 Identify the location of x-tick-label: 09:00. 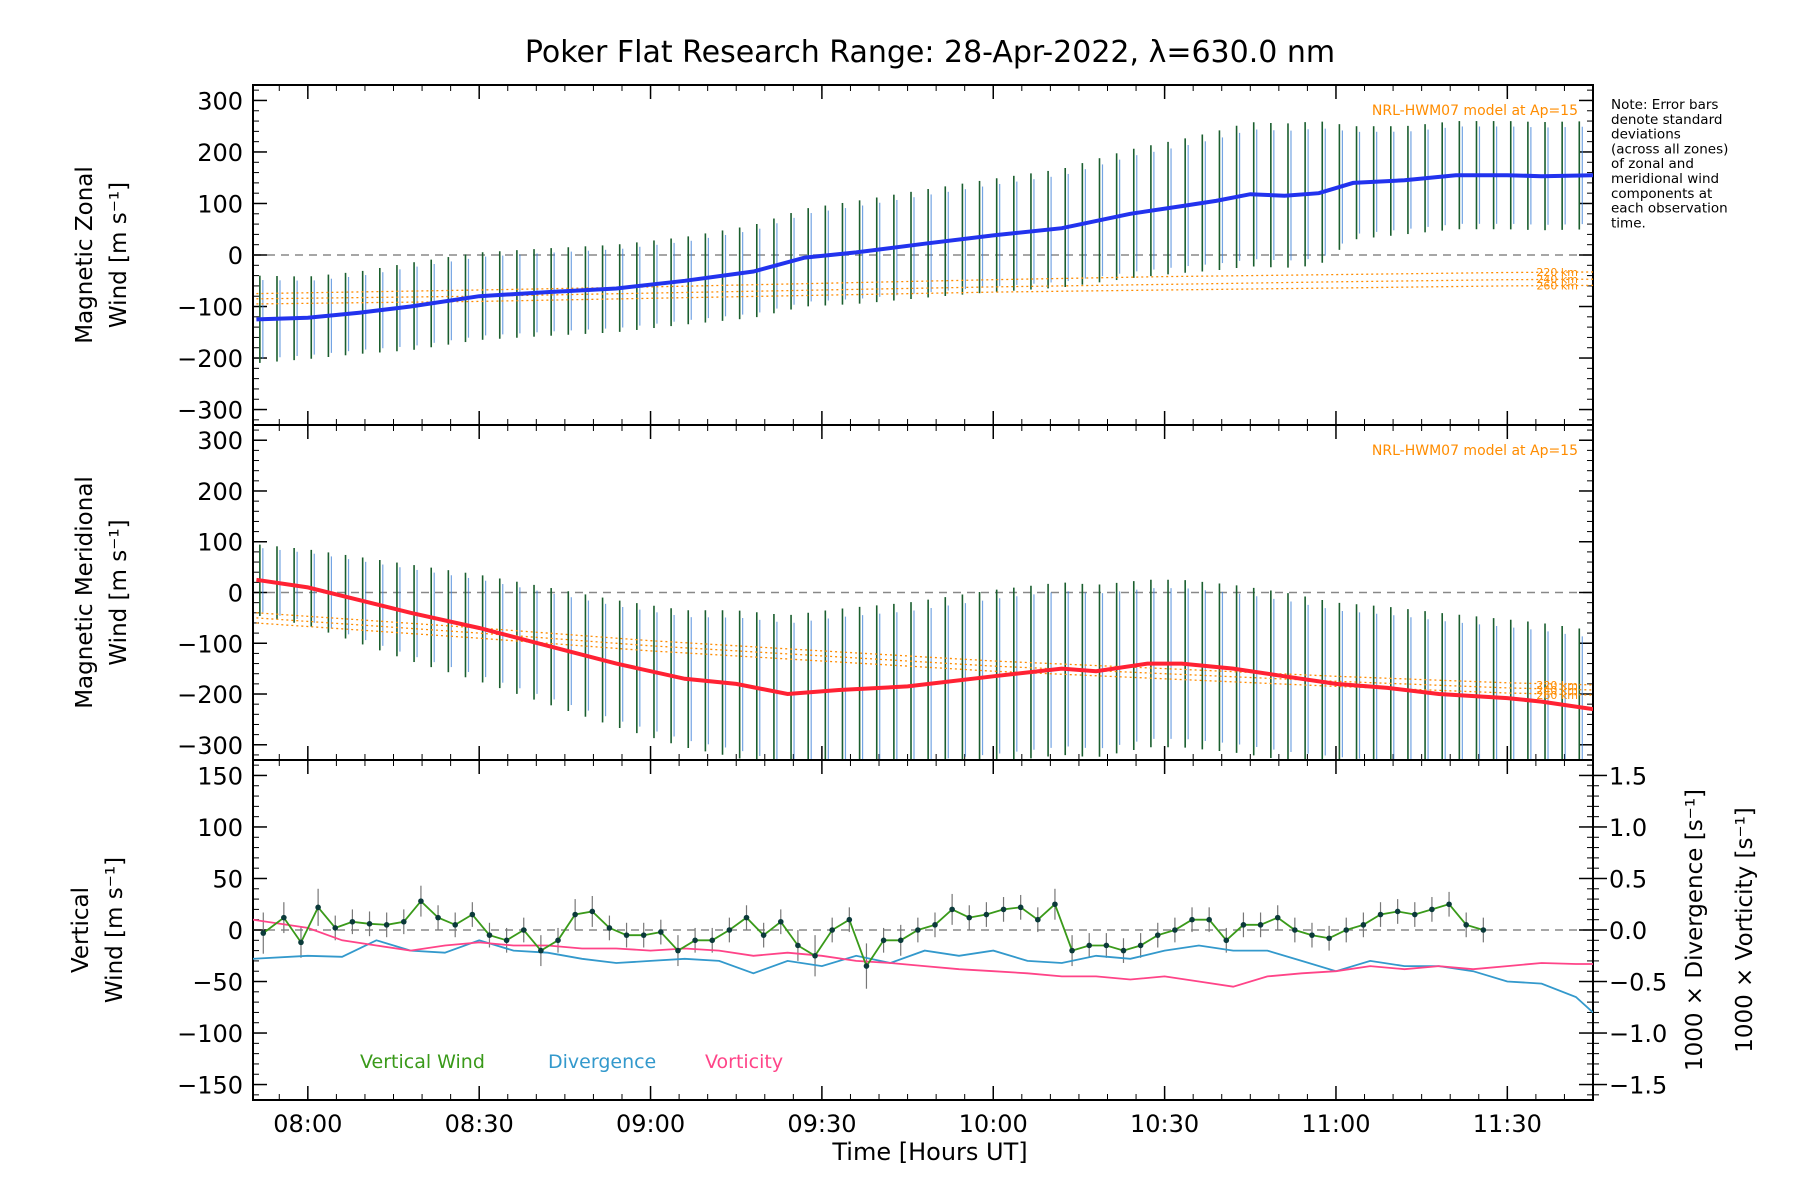
(650, 1124).